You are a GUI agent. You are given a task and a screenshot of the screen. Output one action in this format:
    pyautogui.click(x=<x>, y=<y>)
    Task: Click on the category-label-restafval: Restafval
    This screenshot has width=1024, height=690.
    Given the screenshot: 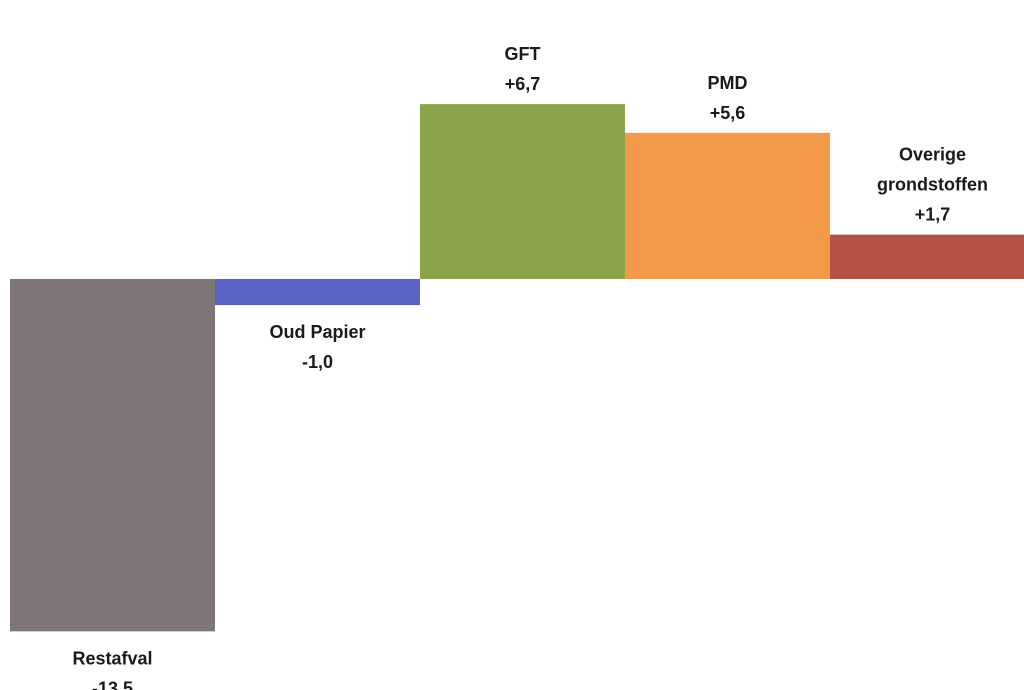 What is the action you would take?
    pyautogui.click(x=112, y=658)
    